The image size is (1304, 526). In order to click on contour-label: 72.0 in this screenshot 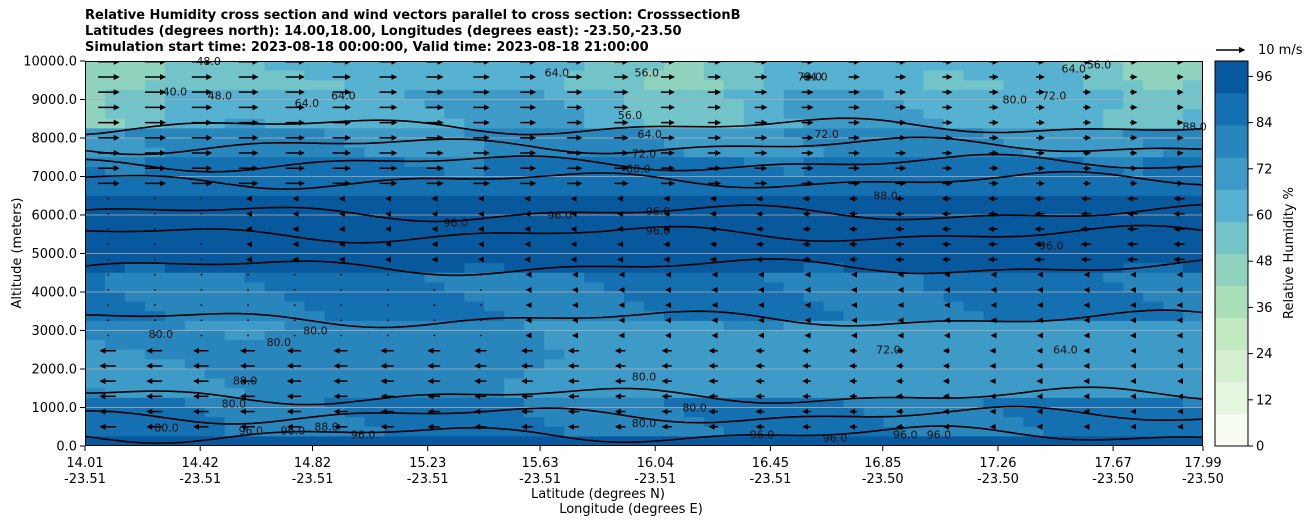, I will do `click(826, 134)`.